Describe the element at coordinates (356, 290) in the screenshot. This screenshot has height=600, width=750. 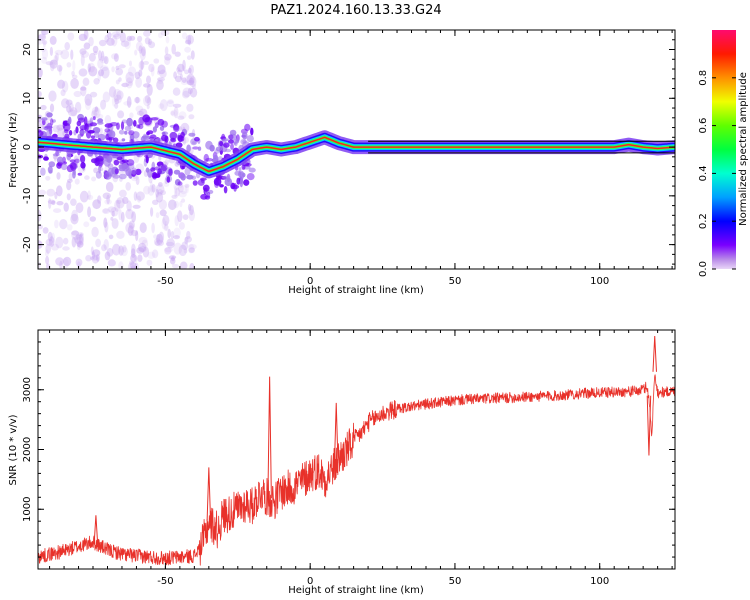
I see `spectrogram-x-axis-label: Height of straight line (km)` at that location.